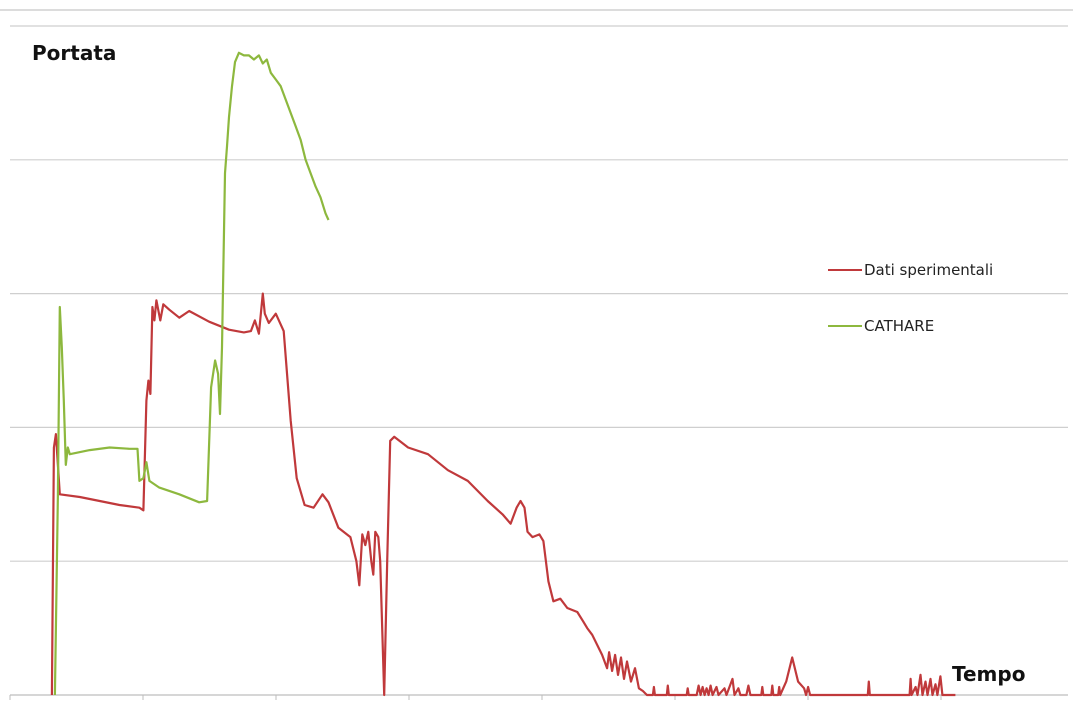  What do you see at coordinates (475, 697) in the screenshot?
I see `x-axis-ticks` at bounding box center [475, 697].